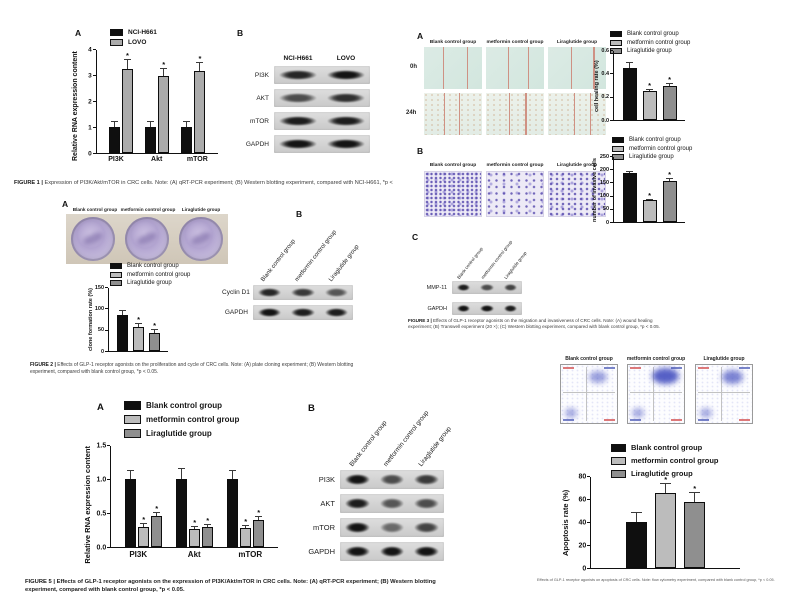 The height and width of the screenshot is (611, 802). Describe the element at coordinates (604, 156) in the screenshot. I see `y-tick-label: 250` at that location.